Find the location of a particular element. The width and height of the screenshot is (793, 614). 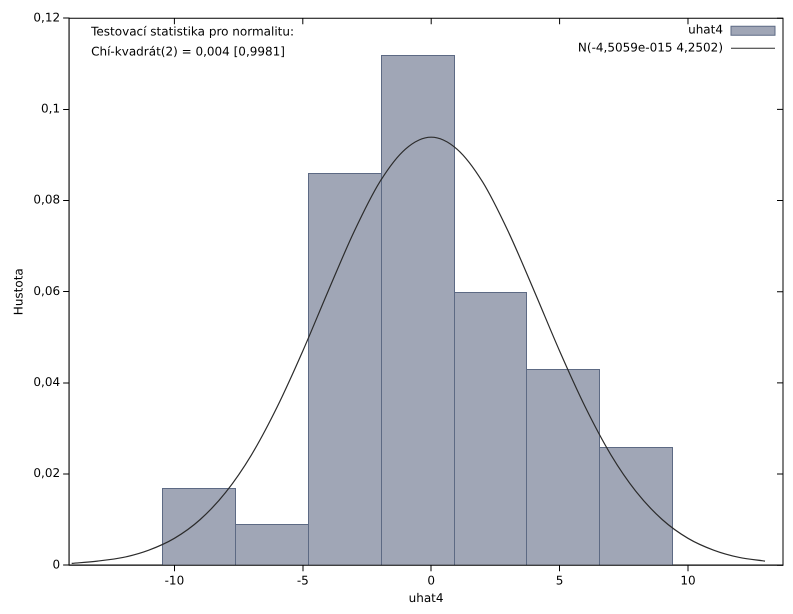

y-tick-label: 0 is located at coordinates (56, 564).